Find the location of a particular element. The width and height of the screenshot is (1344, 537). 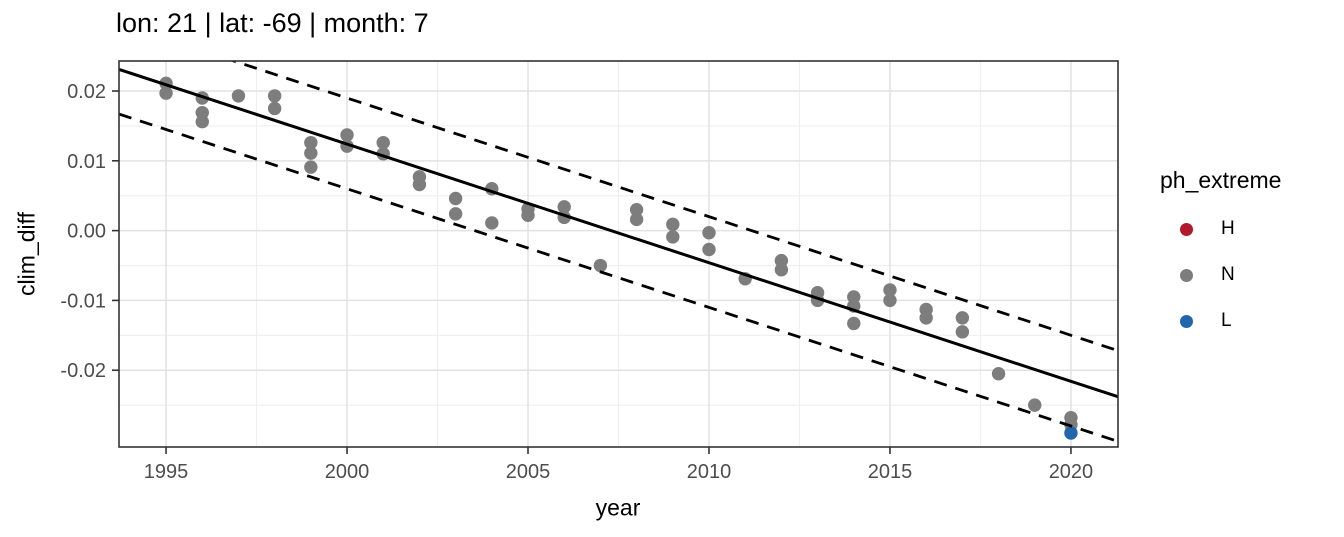

x-tick-label: 2005 is located at coordinates (528, 472).